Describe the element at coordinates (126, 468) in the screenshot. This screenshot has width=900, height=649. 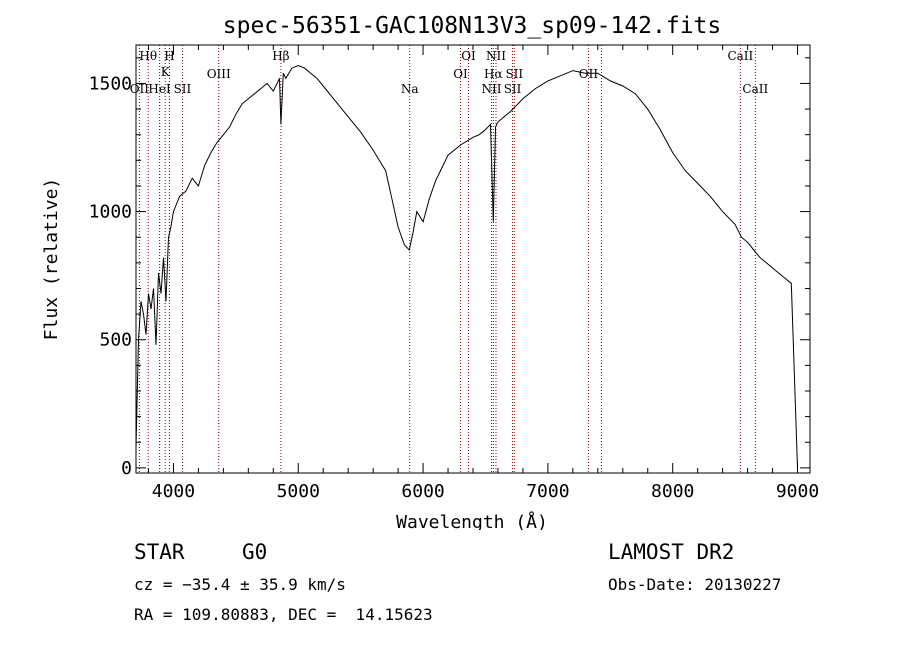
I see `y-tick-label: 0` at that location.